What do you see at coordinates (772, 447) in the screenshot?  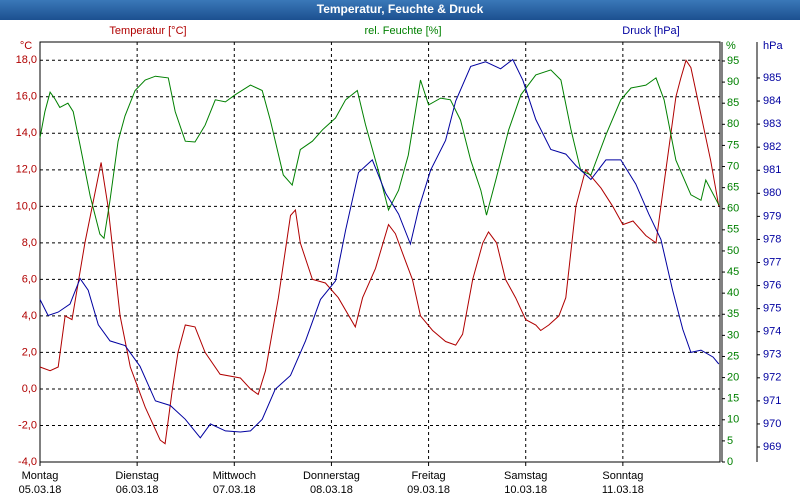 I see `y3-tick-label: 969` at bounding box center [772, 447].